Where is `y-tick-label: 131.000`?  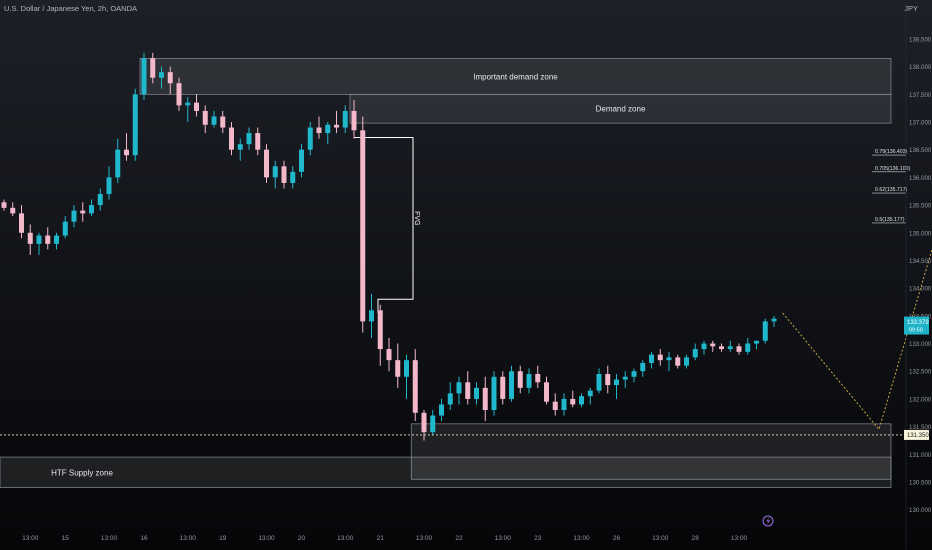 y-tick-label: 131.000 is located at coordinates (920, 455).